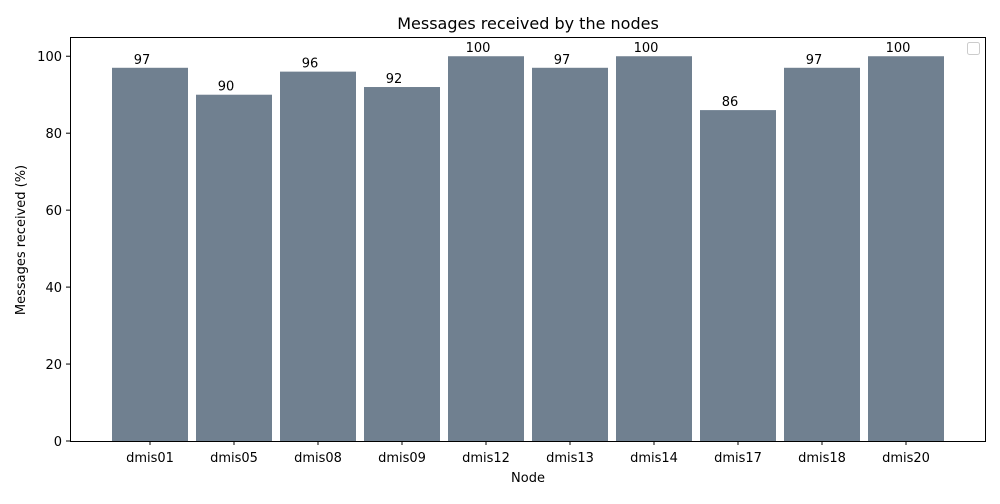  What do you see at coordinates (318, 256) in the screenshot?
I see `bar-dmis08` at bounding box center [318, 256].